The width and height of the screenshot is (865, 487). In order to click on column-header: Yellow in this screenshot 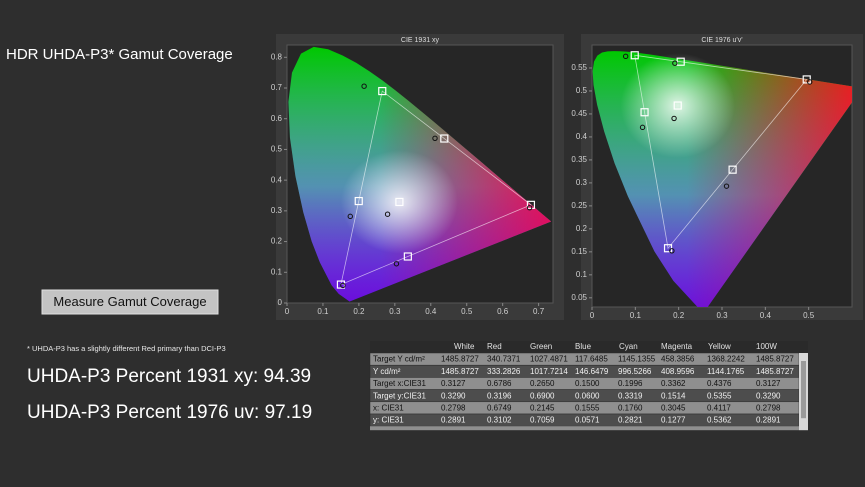, I will do `click(719, 346)`.